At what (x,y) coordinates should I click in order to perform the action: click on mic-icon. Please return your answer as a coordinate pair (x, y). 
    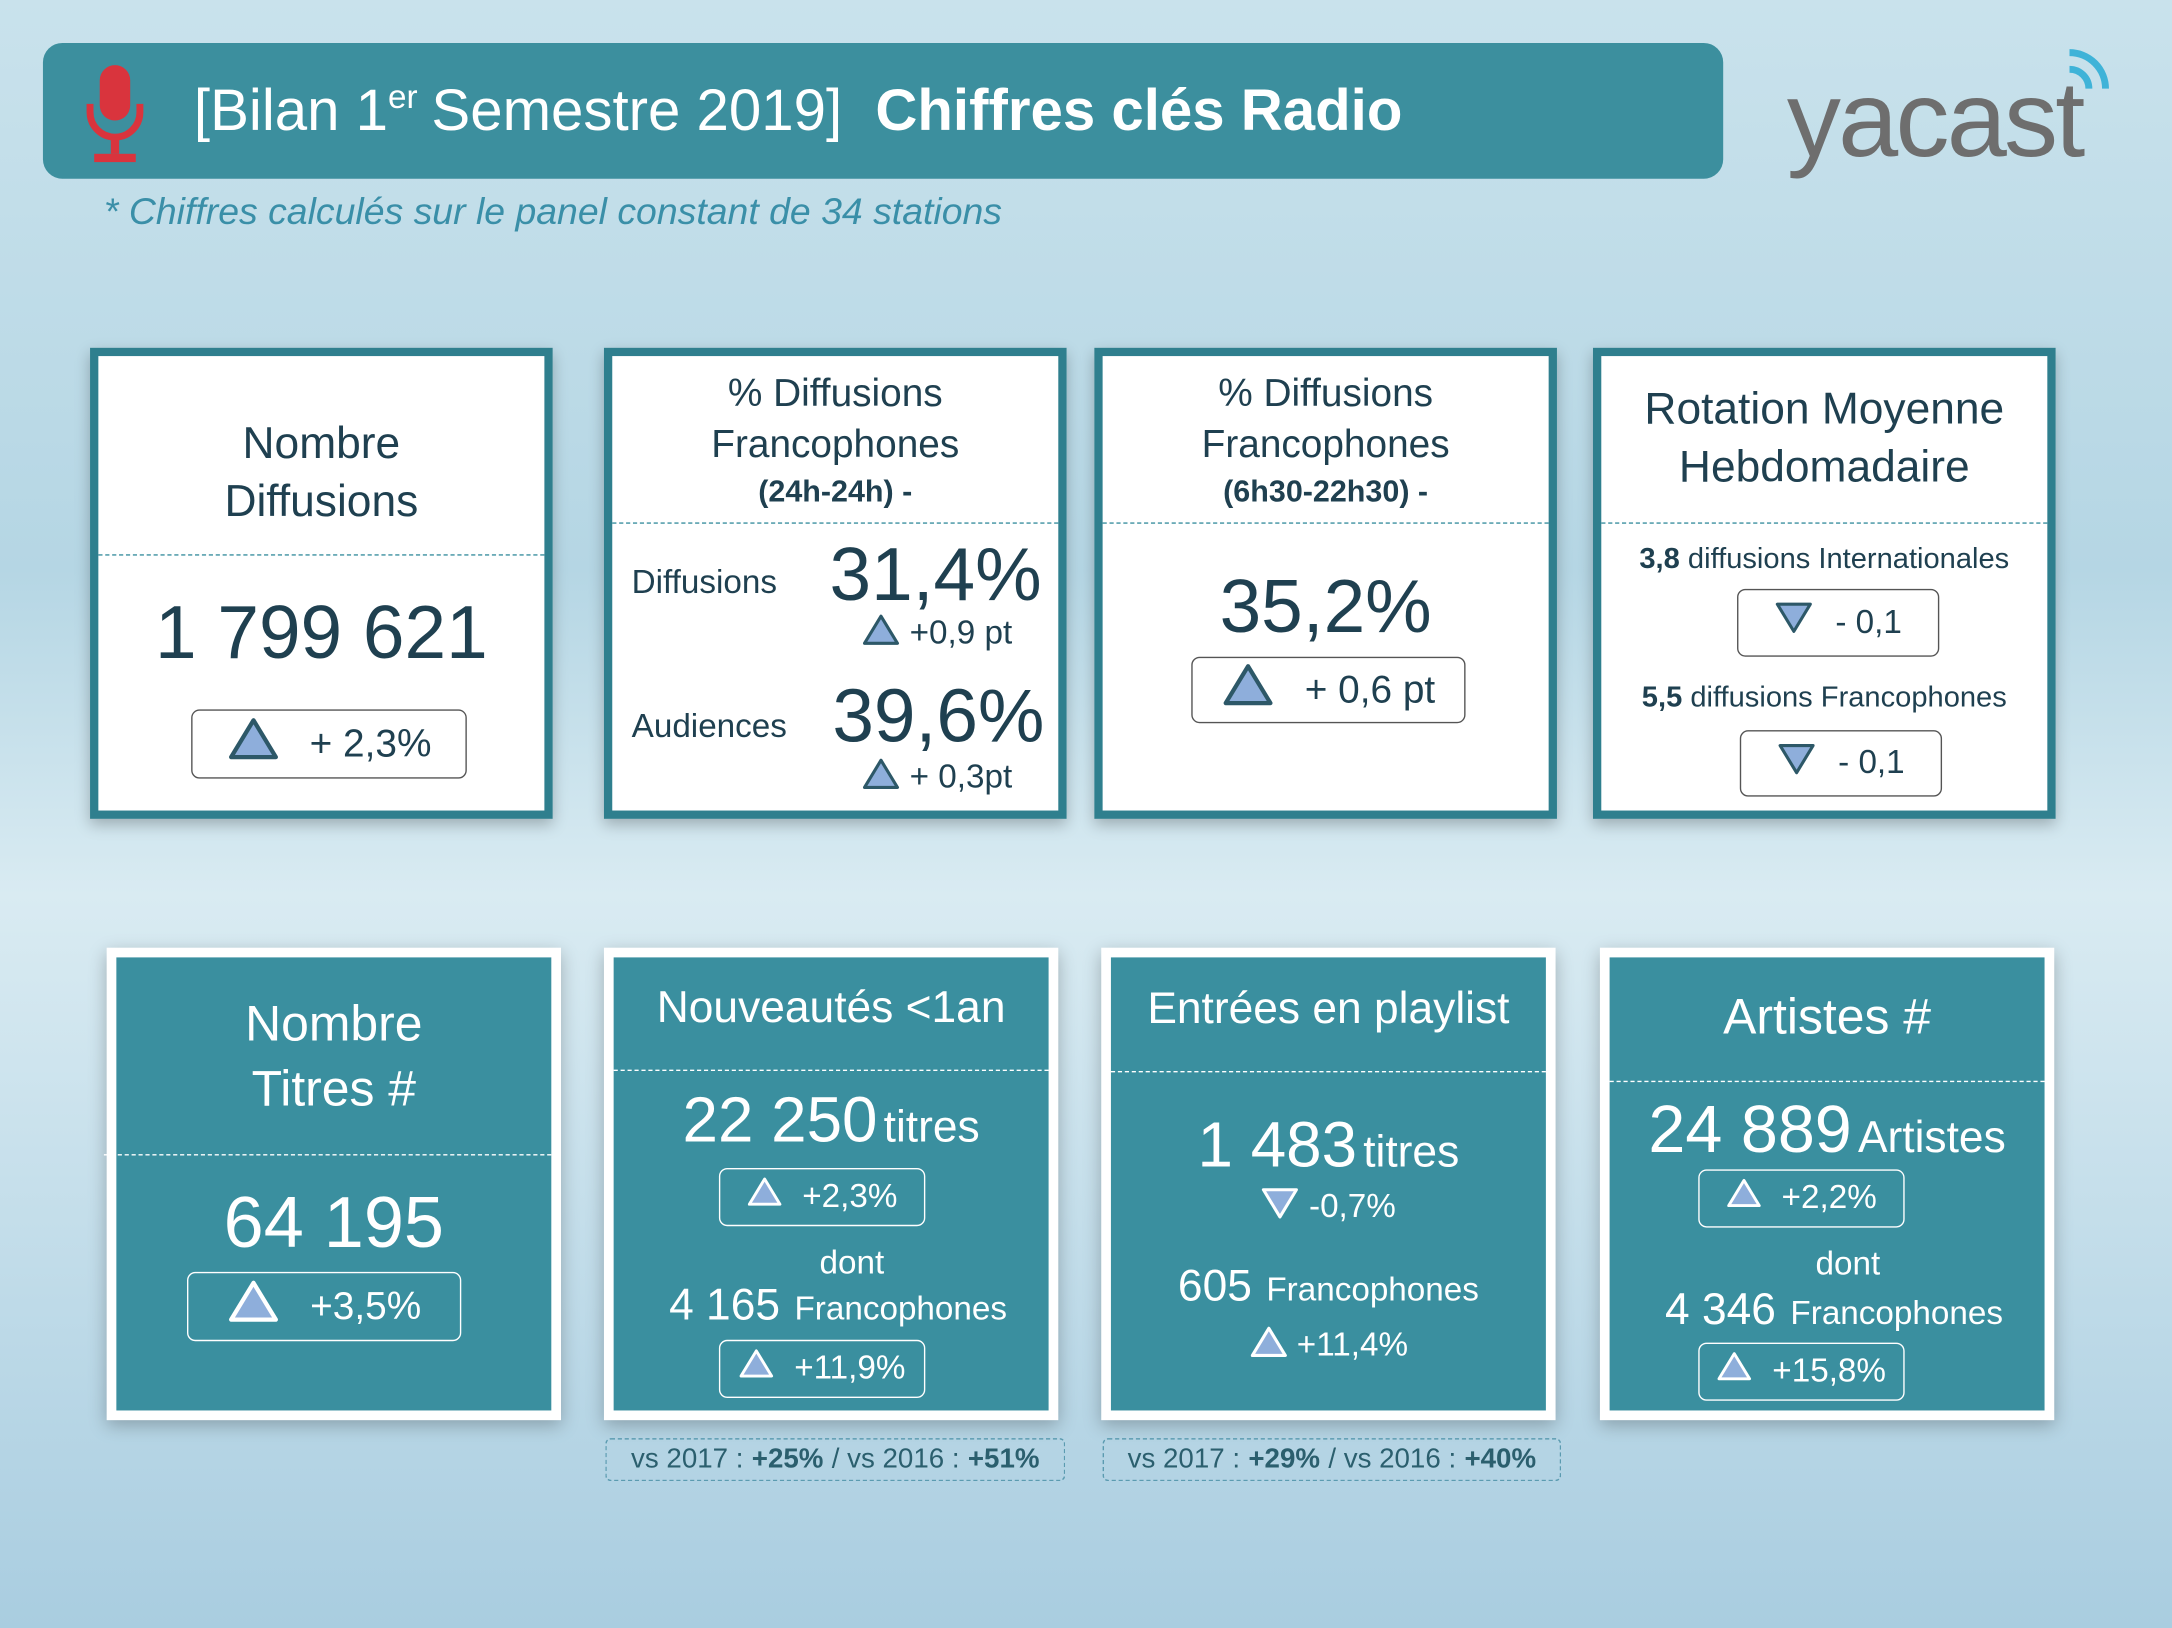
    Looking at the image, I should click on (115, 114).